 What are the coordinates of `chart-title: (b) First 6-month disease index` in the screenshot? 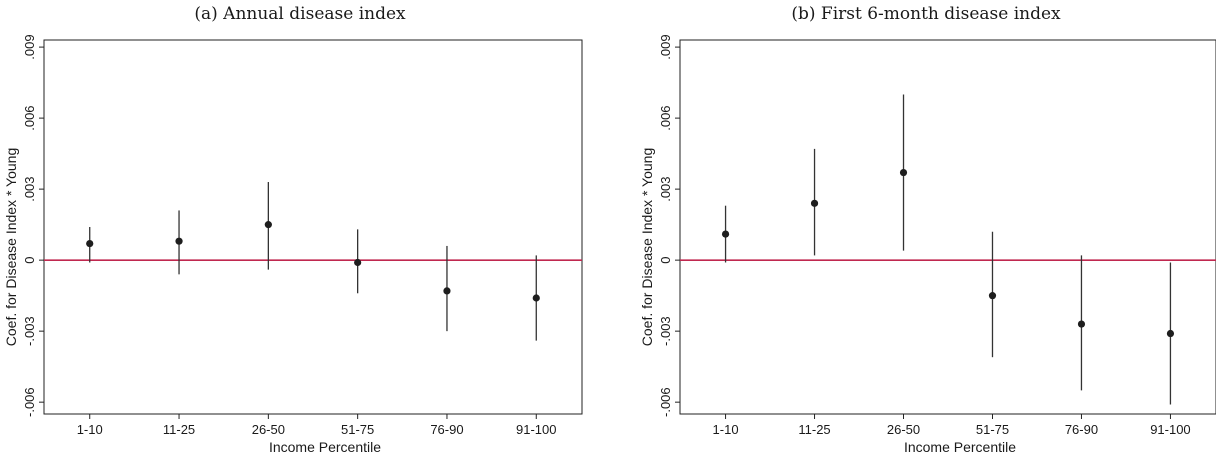 It's located at (926, 14).